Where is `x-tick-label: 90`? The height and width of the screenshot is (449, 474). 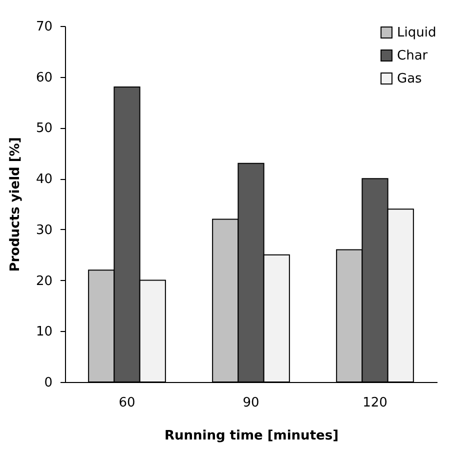 x-tick-label: 90 is located at coordinates (251, 403).